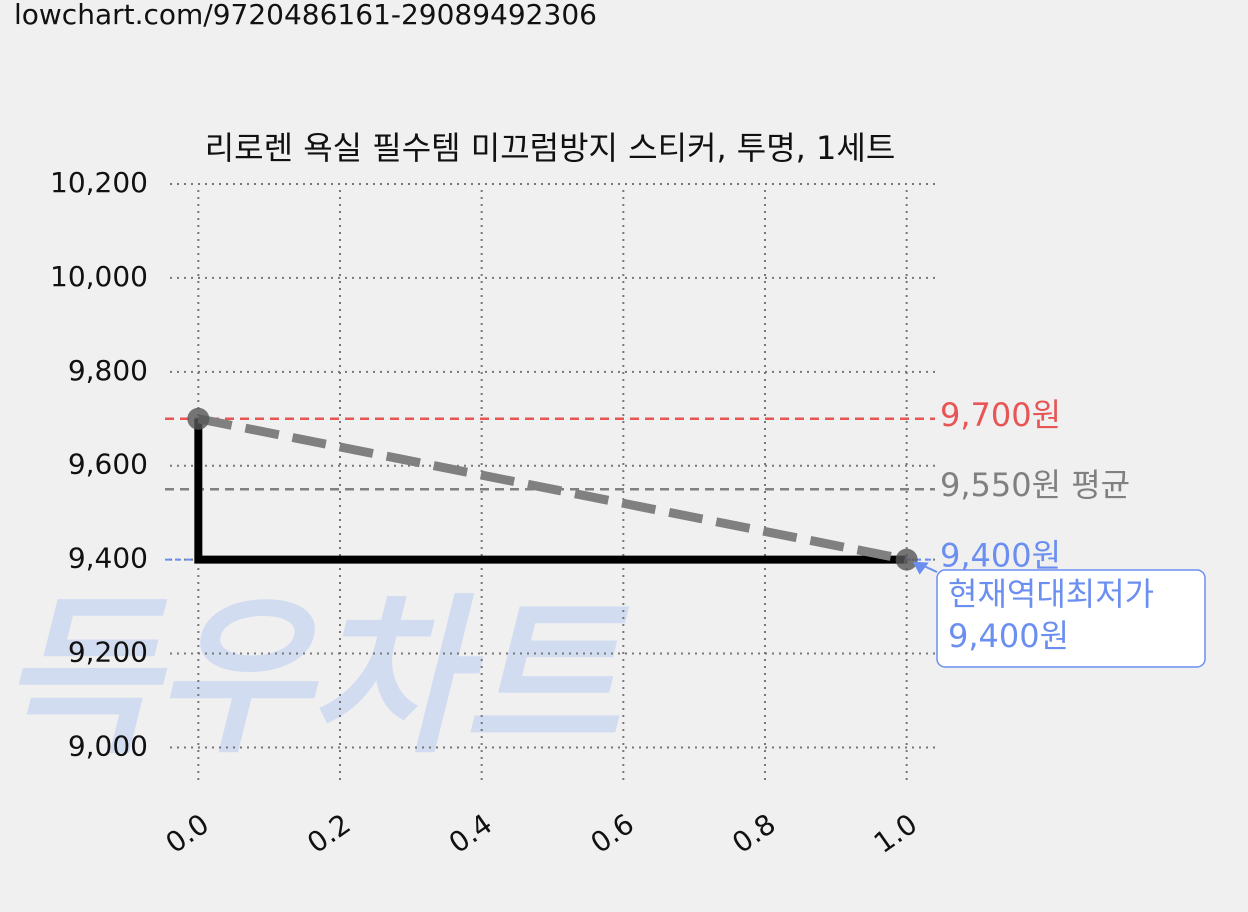 This screenshot has height=912, width=1248. What do you see at coordinates (108, 464) in the screenshot?
I see `y-tick-label: 9,600` at bounding box center [108, 464].